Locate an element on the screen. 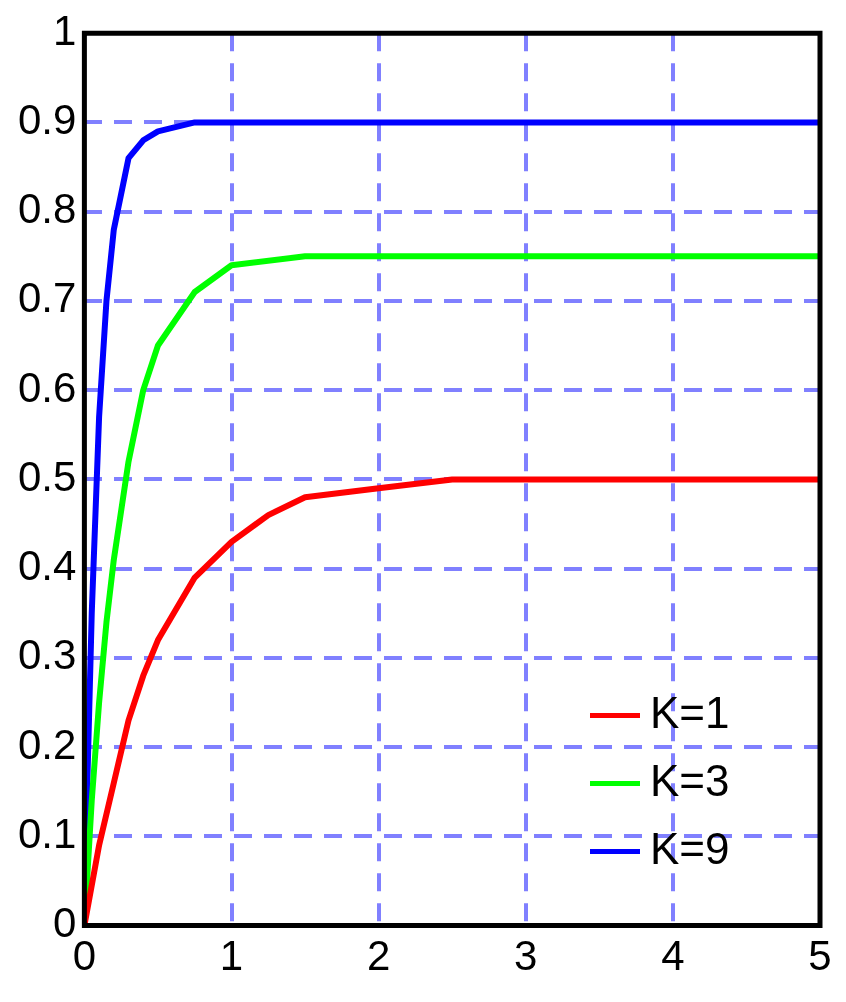 This screenshot has height=1002, width=846. x-tick-label: 1 is located at coordinates (231, 956).